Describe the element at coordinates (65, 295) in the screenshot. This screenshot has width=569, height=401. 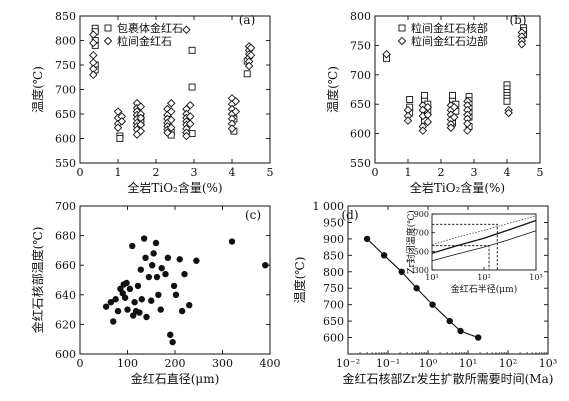
I see `y-tick-label: 640` at that location.